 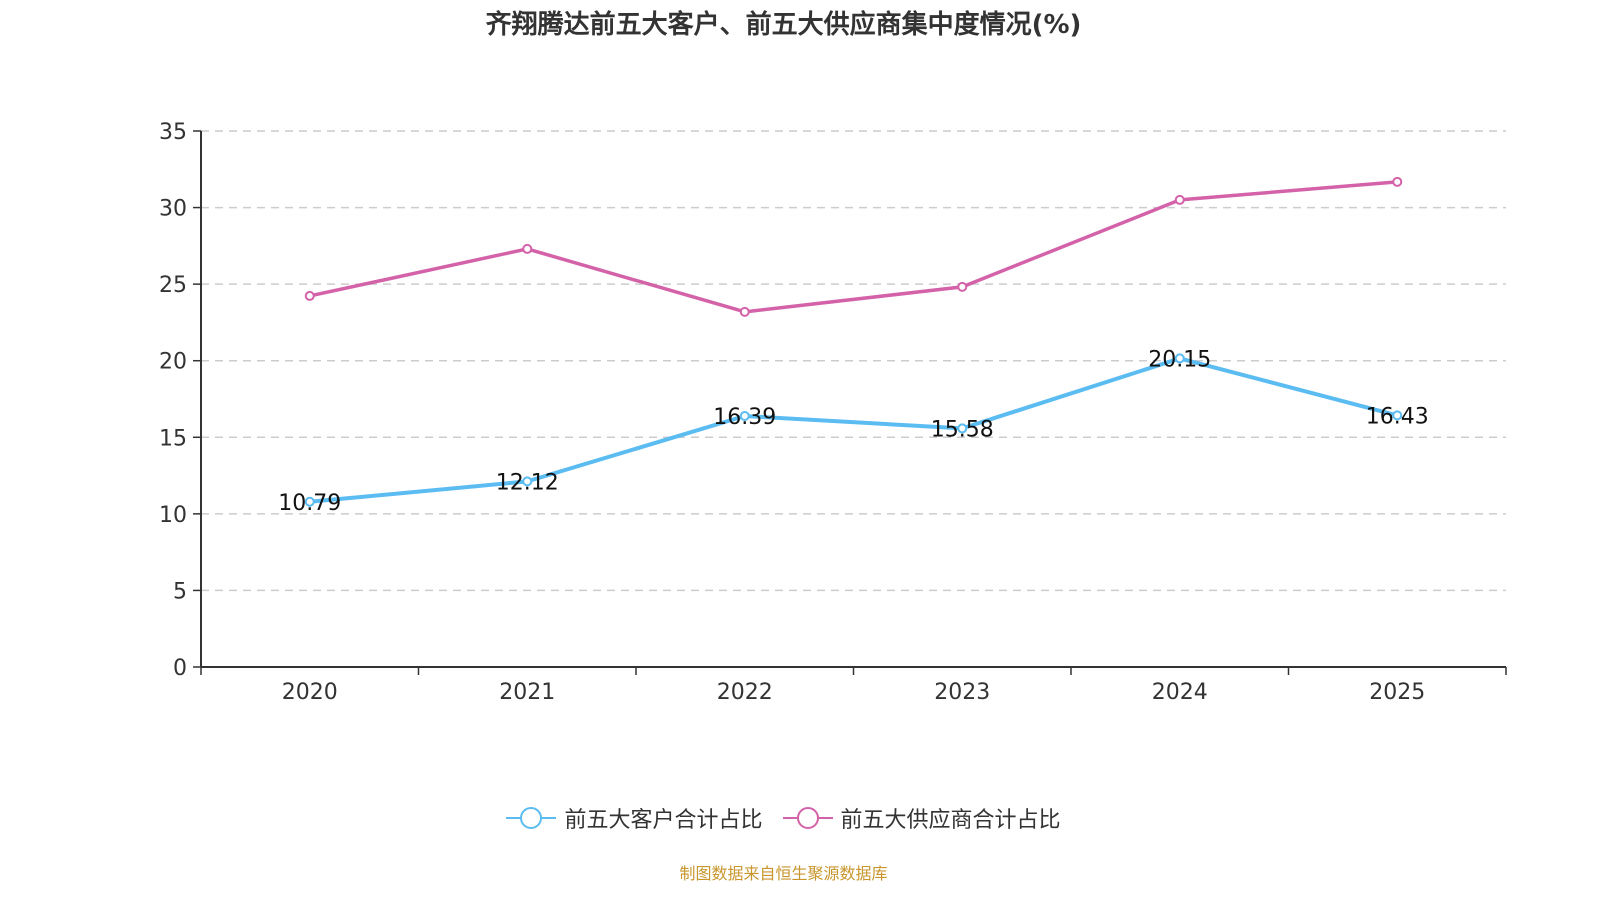 What do you see at coordinates (745, 692) in the screenshot?
I see `x-tick-label: 2022` at bounding box center [745, 692].